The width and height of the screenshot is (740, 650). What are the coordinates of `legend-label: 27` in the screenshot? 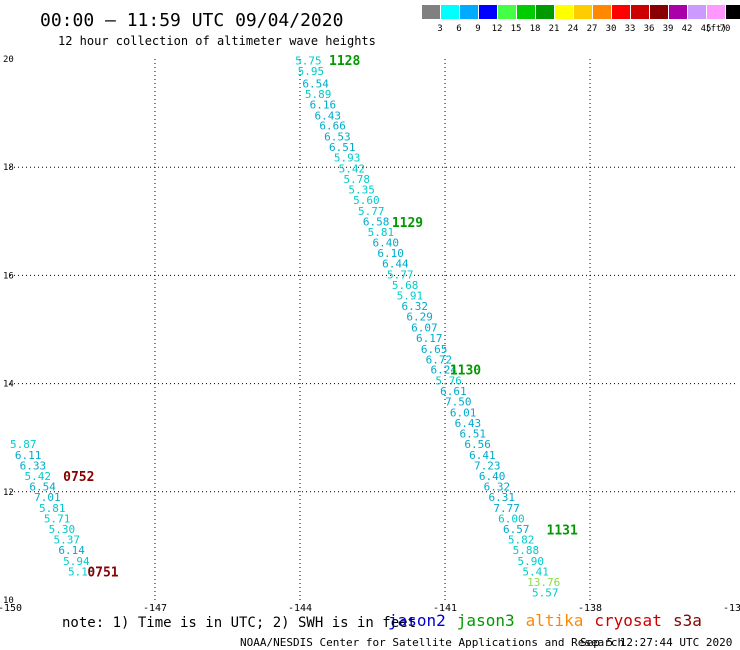 It's located at (592, 29).